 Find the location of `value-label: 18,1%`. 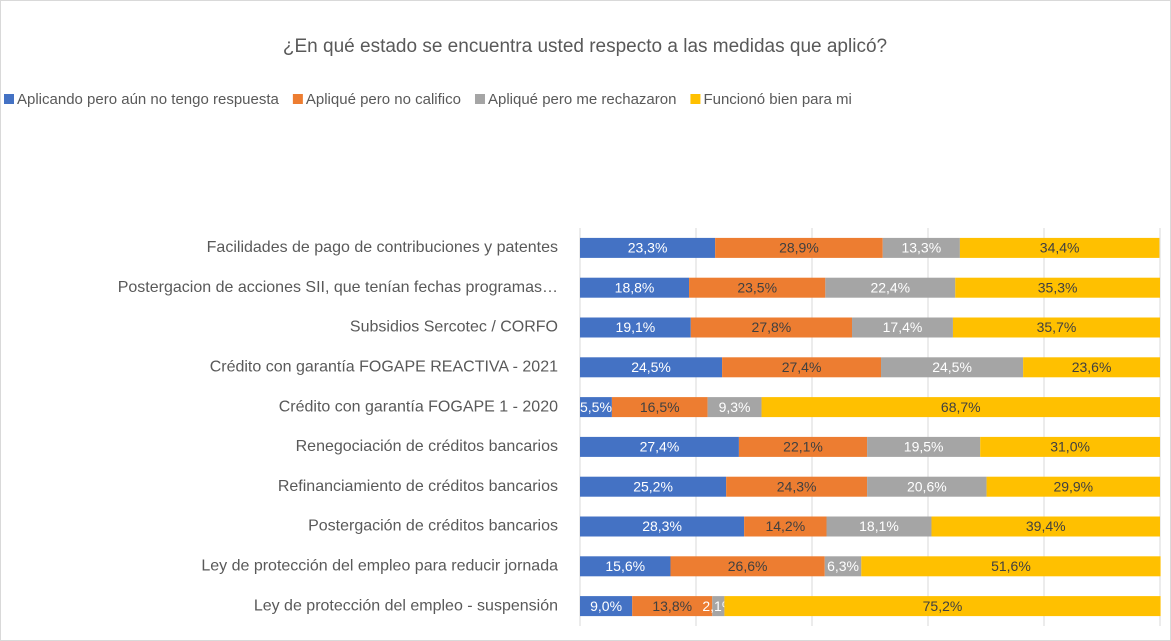

value-label: 18,1% is located at coordinates (879, 526).